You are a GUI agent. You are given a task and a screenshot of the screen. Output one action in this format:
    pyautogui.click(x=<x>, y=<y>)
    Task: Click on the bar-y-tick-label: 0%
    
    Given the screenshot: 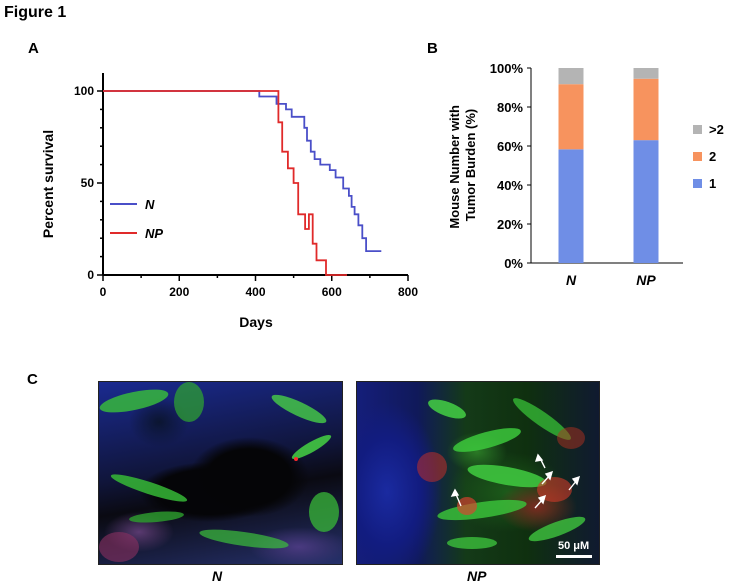 What is the action you would take?
    pyautogui.click(x=513, y=263)
    